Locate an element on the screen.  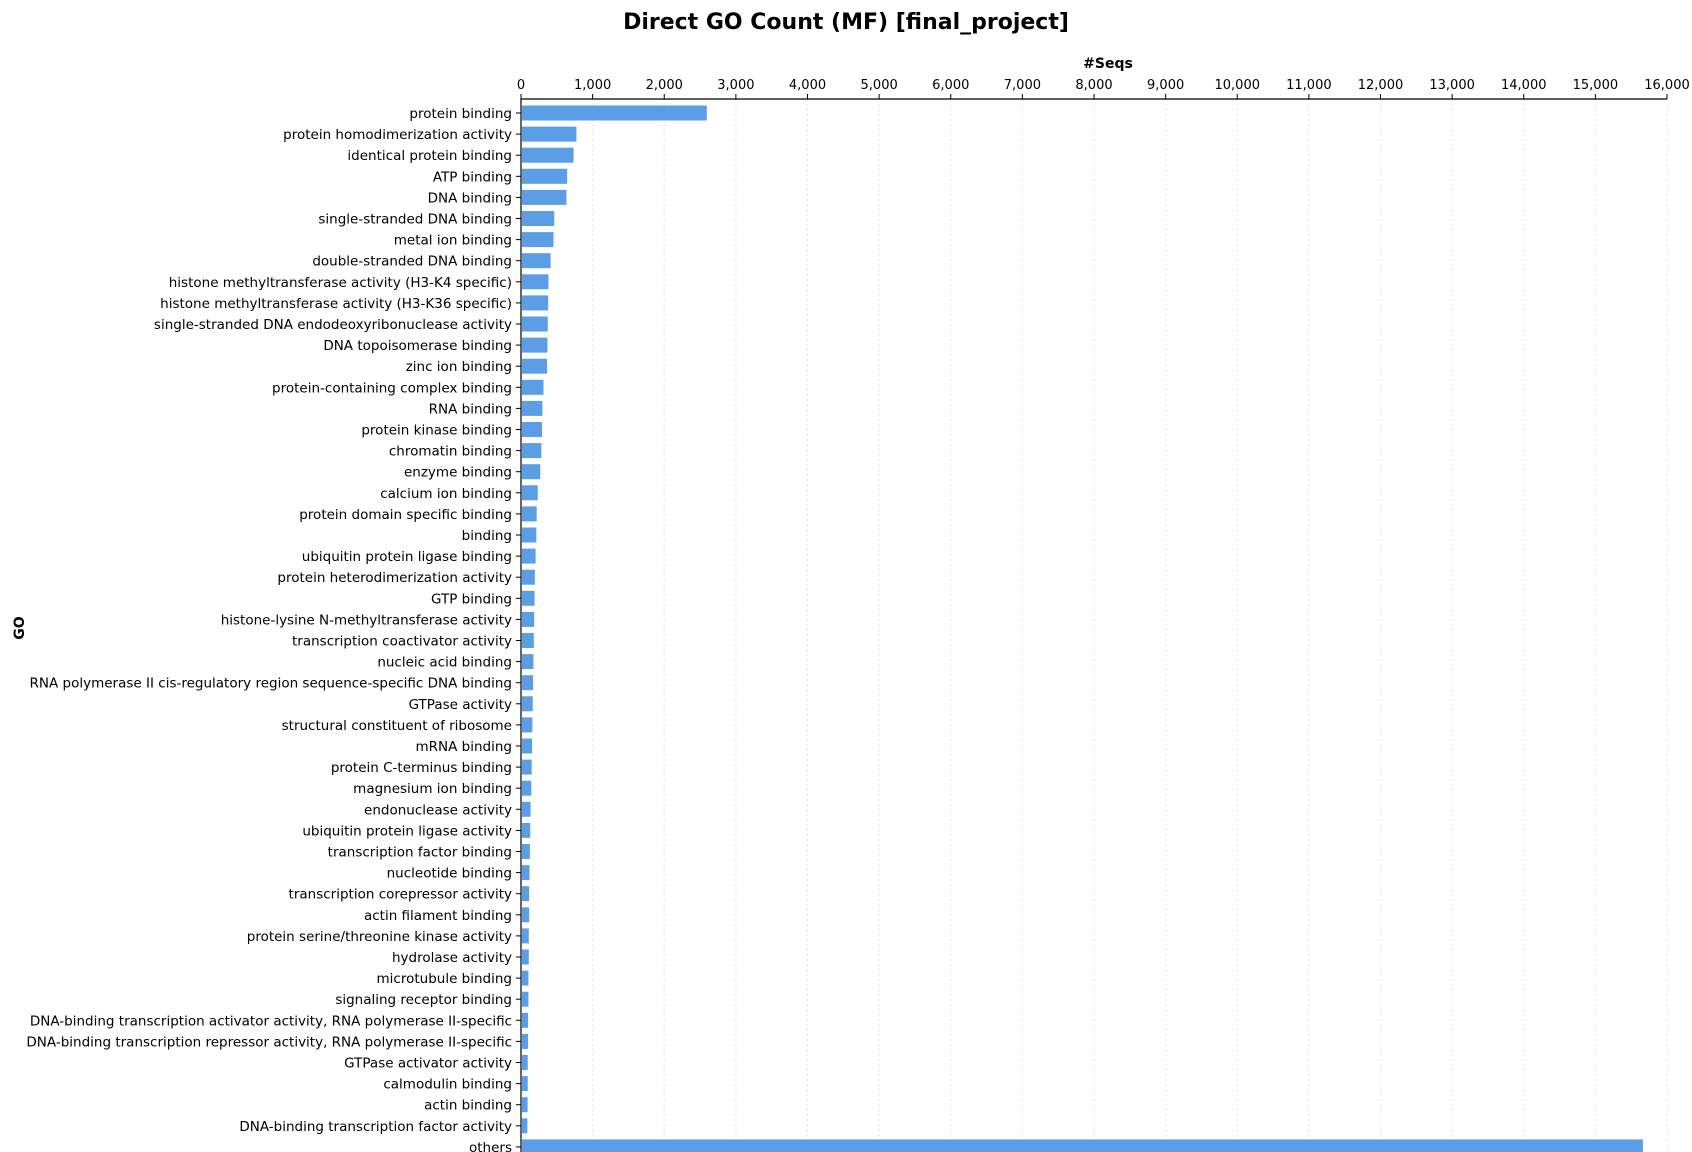
category-label: hydrolase activity is located at coordinates (452, 958).